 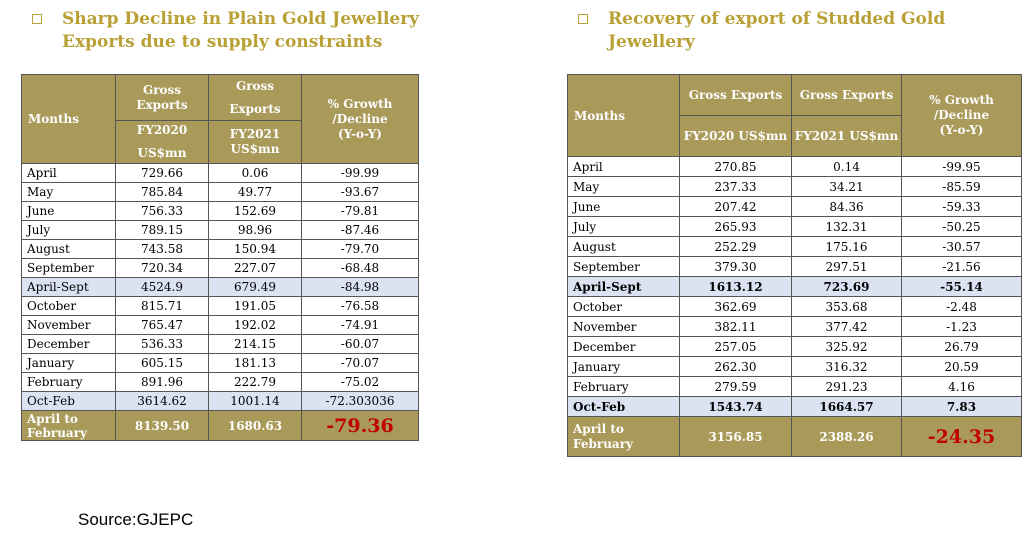 I want to click on table-row: Oct-Feb 1543.74 1664.57 7.83, so click(x=794, y=406).